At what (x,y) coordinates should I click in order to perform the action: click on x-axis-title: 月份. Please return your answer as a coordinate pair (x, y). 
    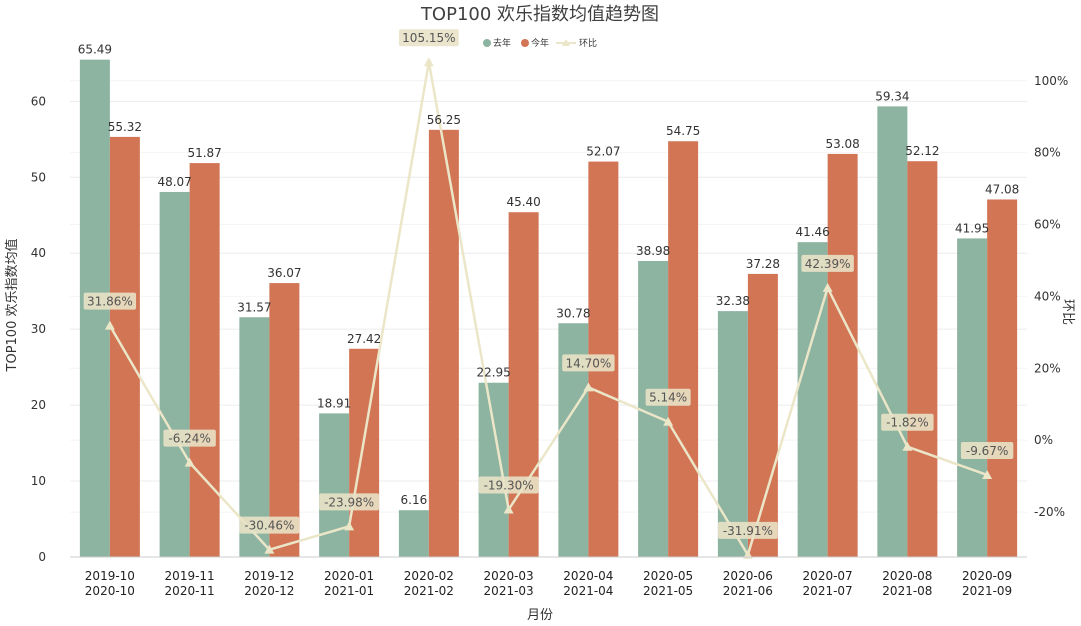
    Looking at the image, I should click on (540, 615).